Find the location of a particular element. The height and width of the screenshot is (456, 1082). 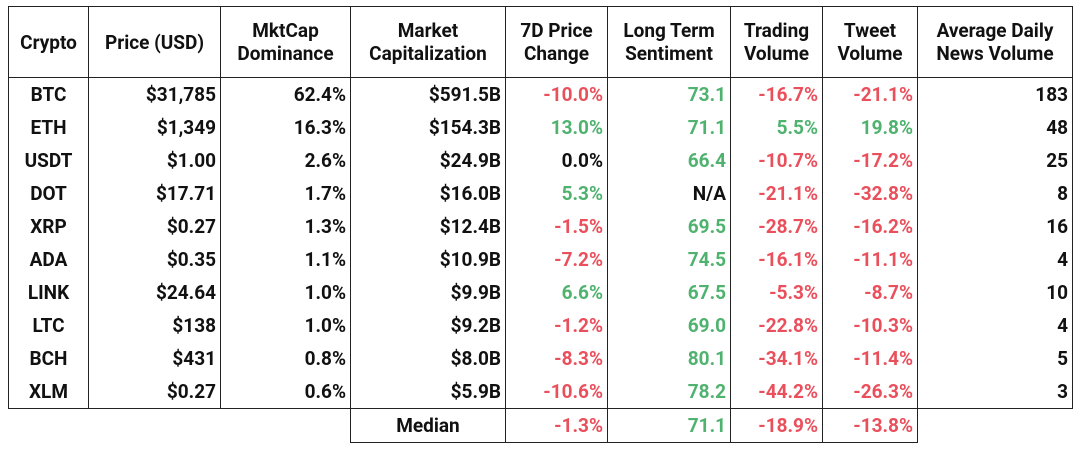

table-cell: 8 is located at coordinates (995, 193).